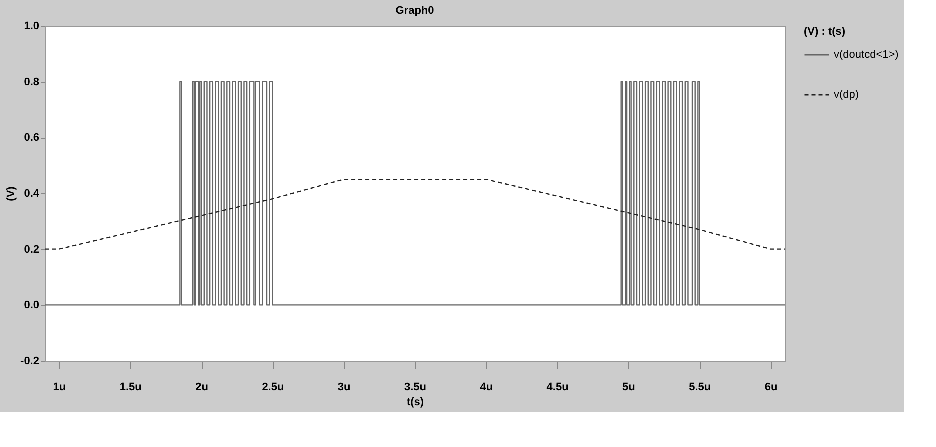  Describe the element at coordinates (59, 388) in the screenshot. I see `x-tick-label: 1u` at that location.